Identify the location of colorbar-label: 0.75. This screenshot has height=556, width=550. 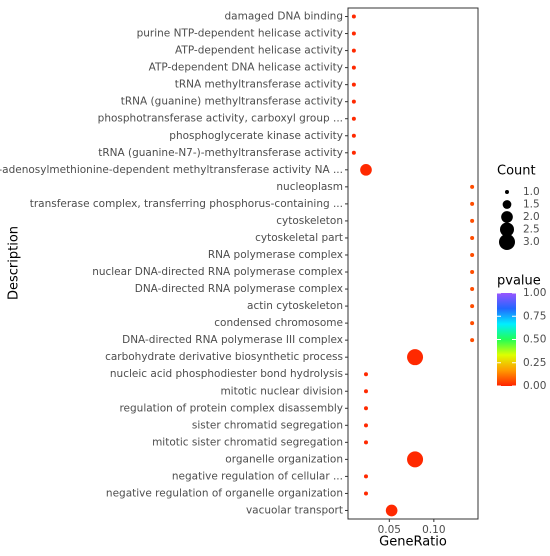
(534, 316).